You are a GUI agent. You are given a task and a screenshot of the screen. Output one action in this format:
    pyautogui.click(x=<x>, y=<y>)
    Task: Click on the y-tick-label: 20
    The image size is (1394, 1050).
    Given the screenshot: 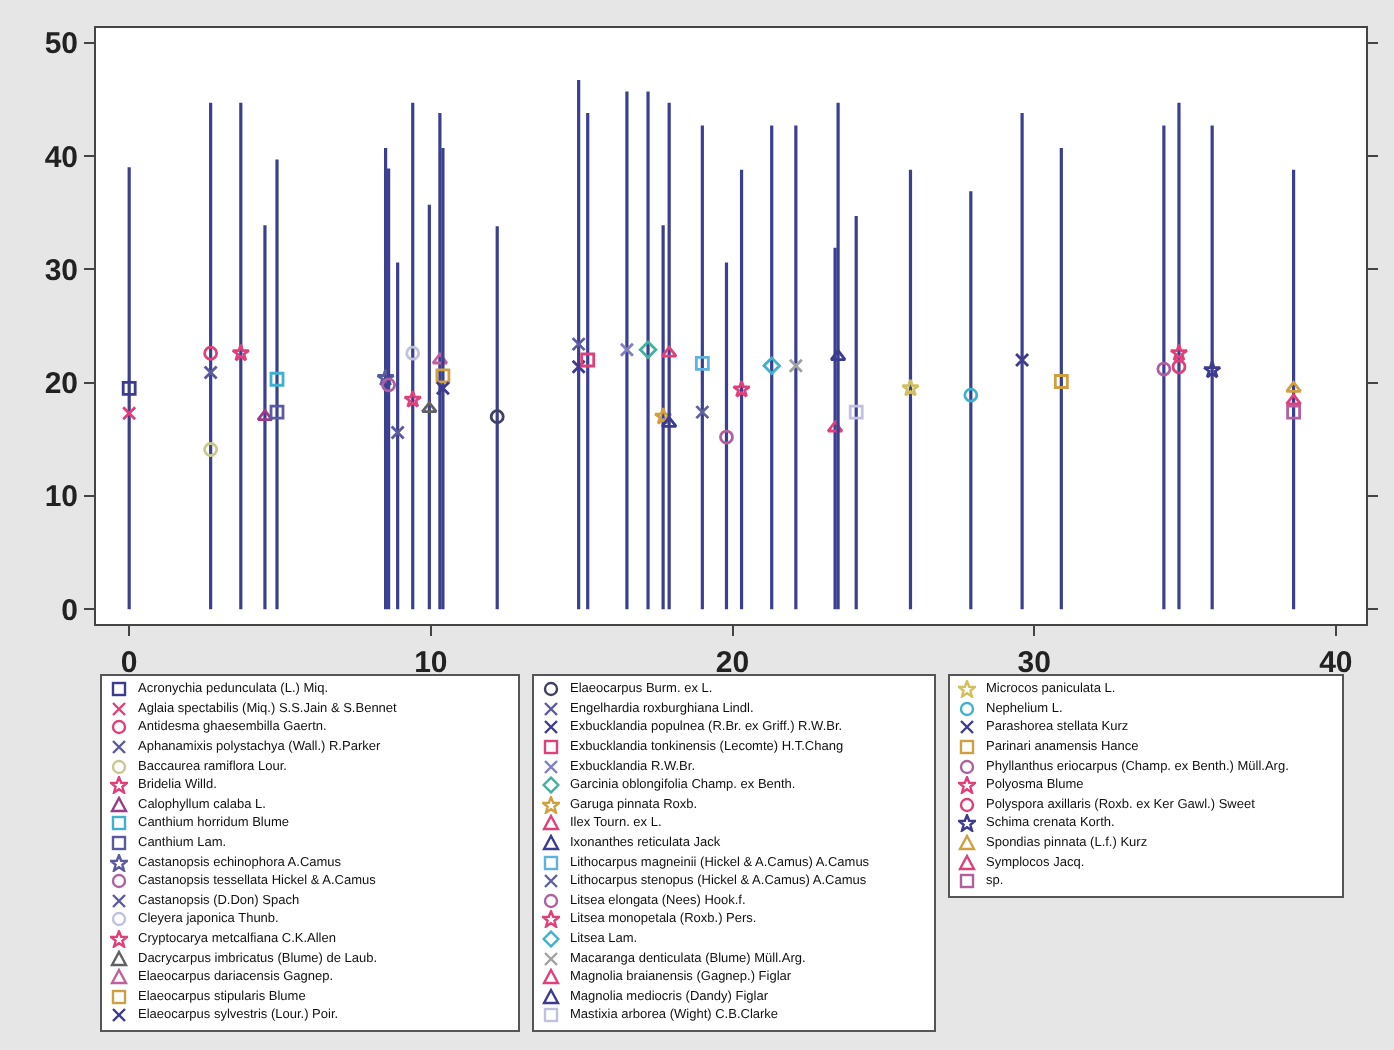 What is the action you would take?
    pyautogui.click(x=61, y=384)
    